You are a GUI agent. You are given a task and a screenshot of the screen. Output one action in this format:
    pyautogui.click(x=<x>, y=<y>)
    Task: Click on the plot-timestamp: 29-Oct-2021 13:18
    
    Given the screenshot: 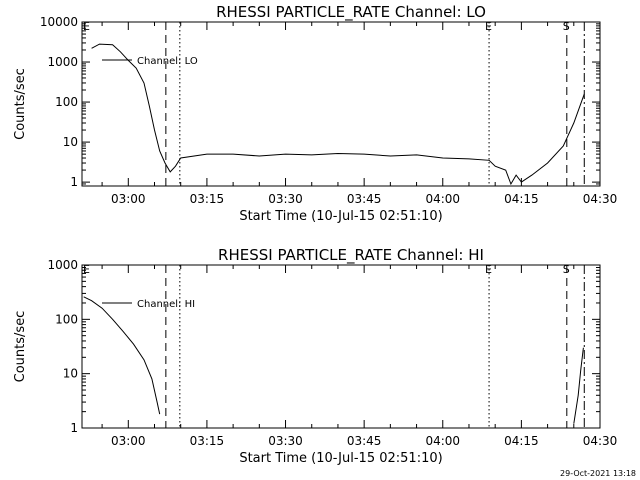 What is the action you would take?
    pyautogui.click(x=598, y=473)
    